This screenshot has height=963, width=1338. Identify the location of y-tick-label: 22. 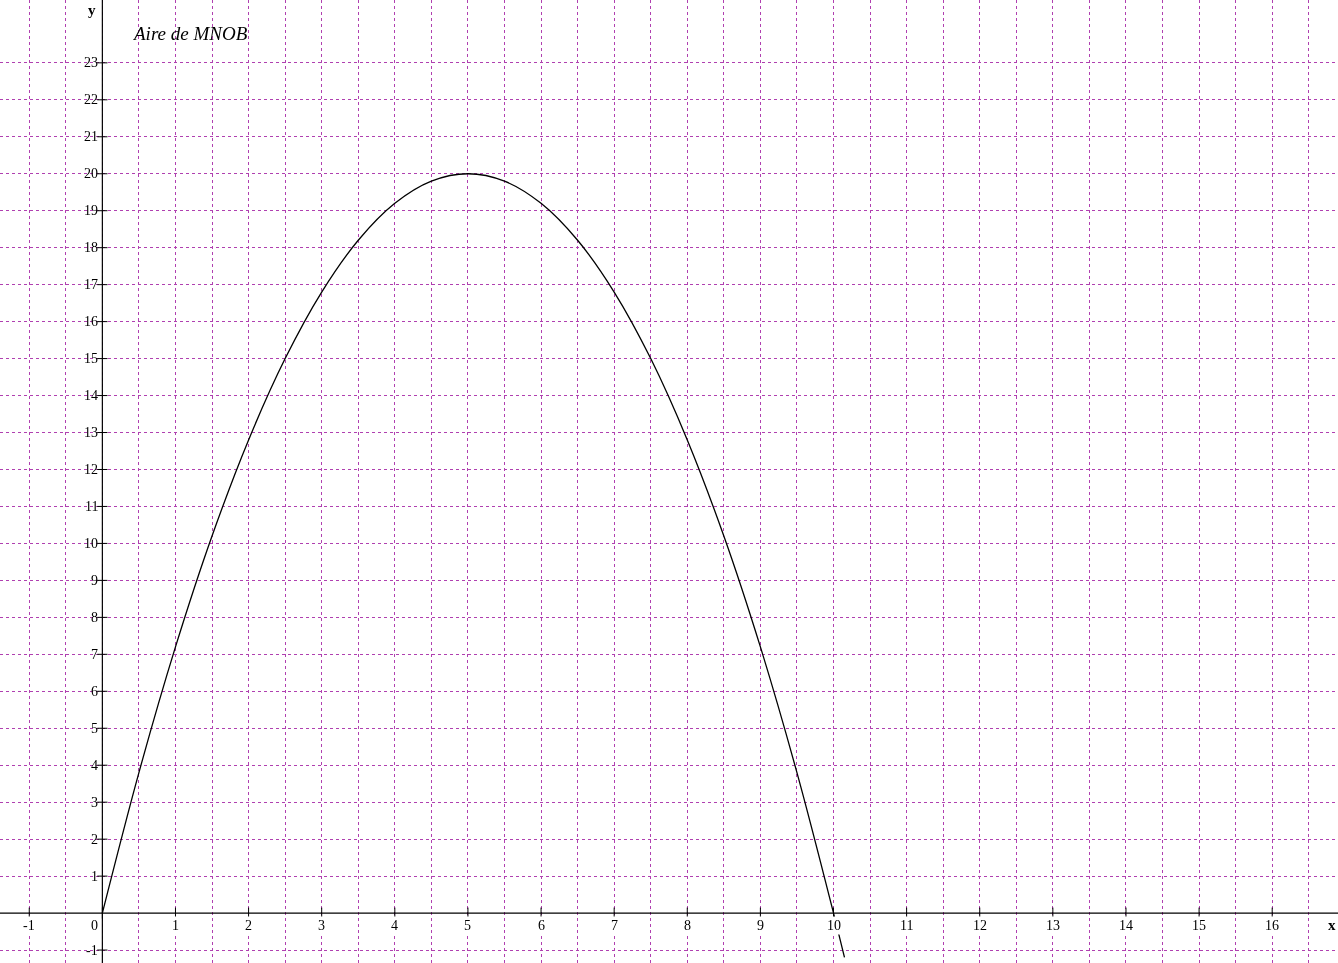
(91, 99).